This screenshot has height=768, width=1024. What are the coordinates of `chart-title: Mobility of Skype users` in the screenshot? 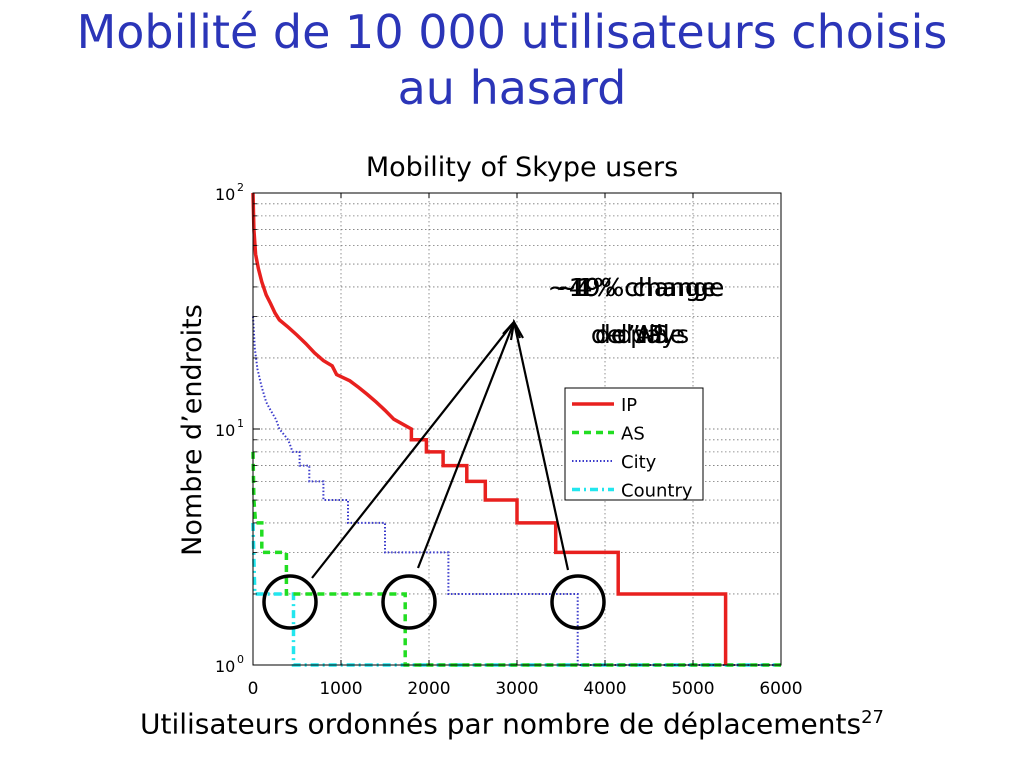 It's located at (522, 167).